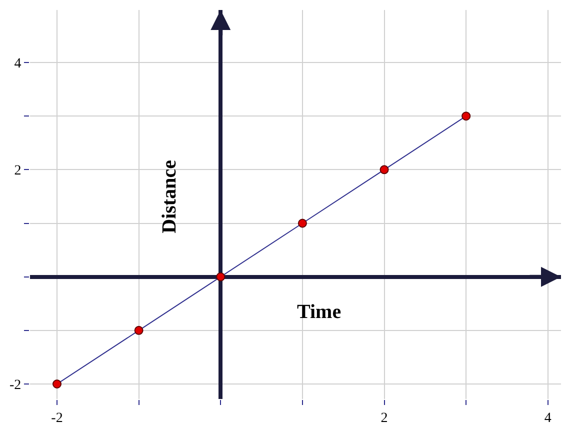  I want to click on x-tick-label: -2, so click(57, 418).